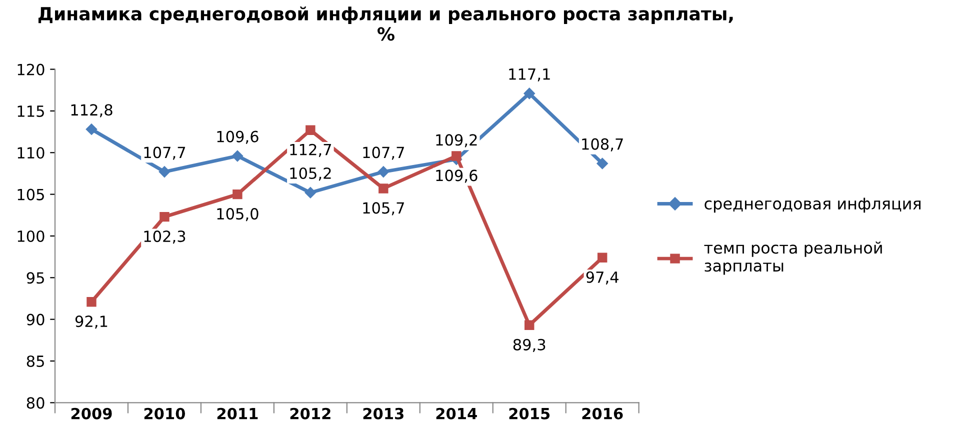  I want to click on data-label: 105,2, so click(310, 174).